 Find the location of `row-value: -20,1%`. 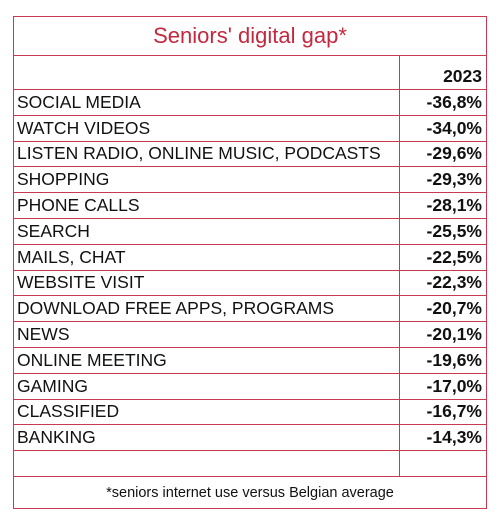

row-value: -20,1% is located at coordinates (454, 334).